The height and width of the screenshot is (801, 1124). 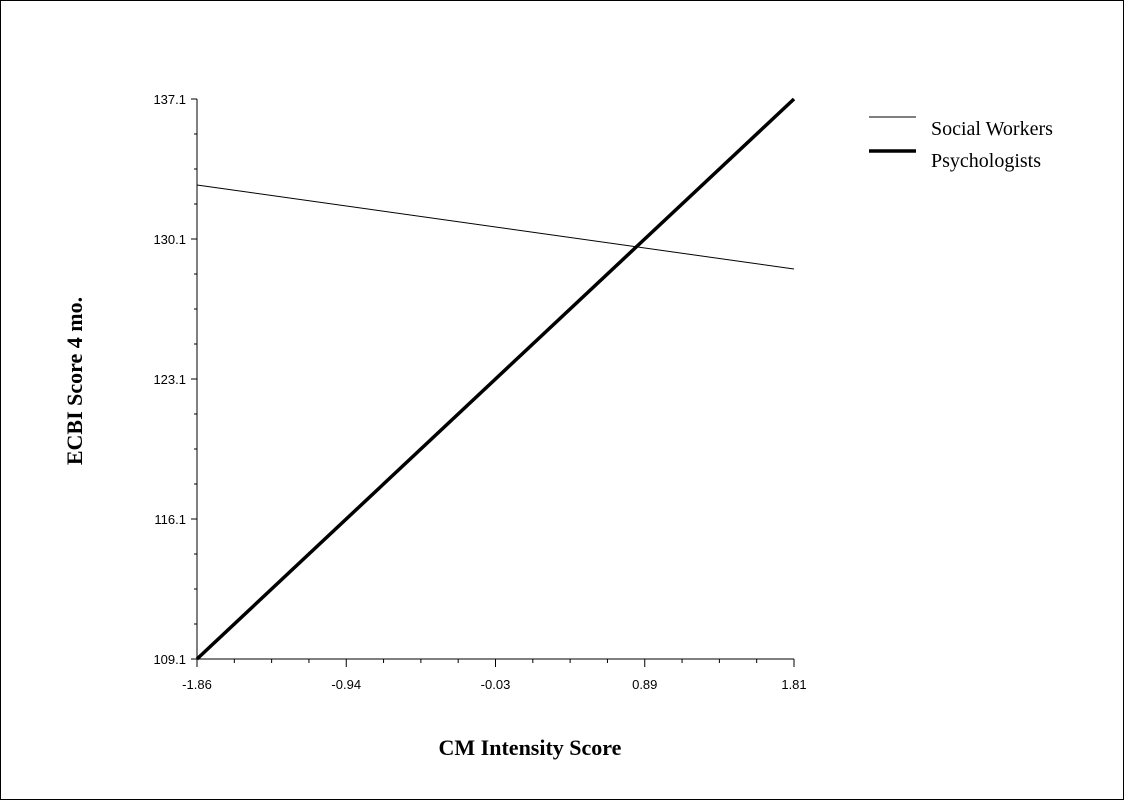 What do you see at coordinates (169, 659) in the screenshot?
I see `y-tick-label: 109.1` at bounding box center [169, 659].